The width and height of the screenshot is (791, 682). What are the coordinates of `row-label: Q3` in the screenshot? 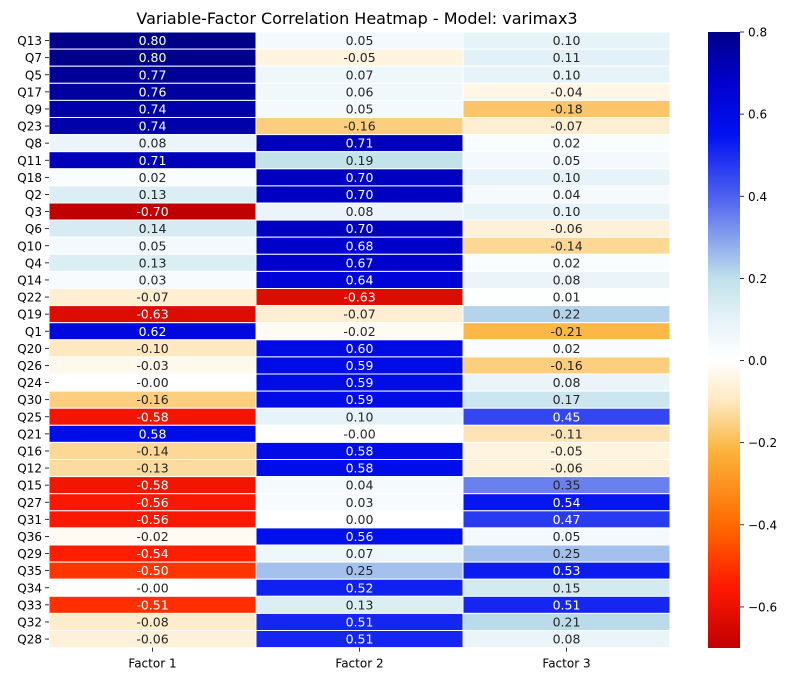 It's located at (33, 212).